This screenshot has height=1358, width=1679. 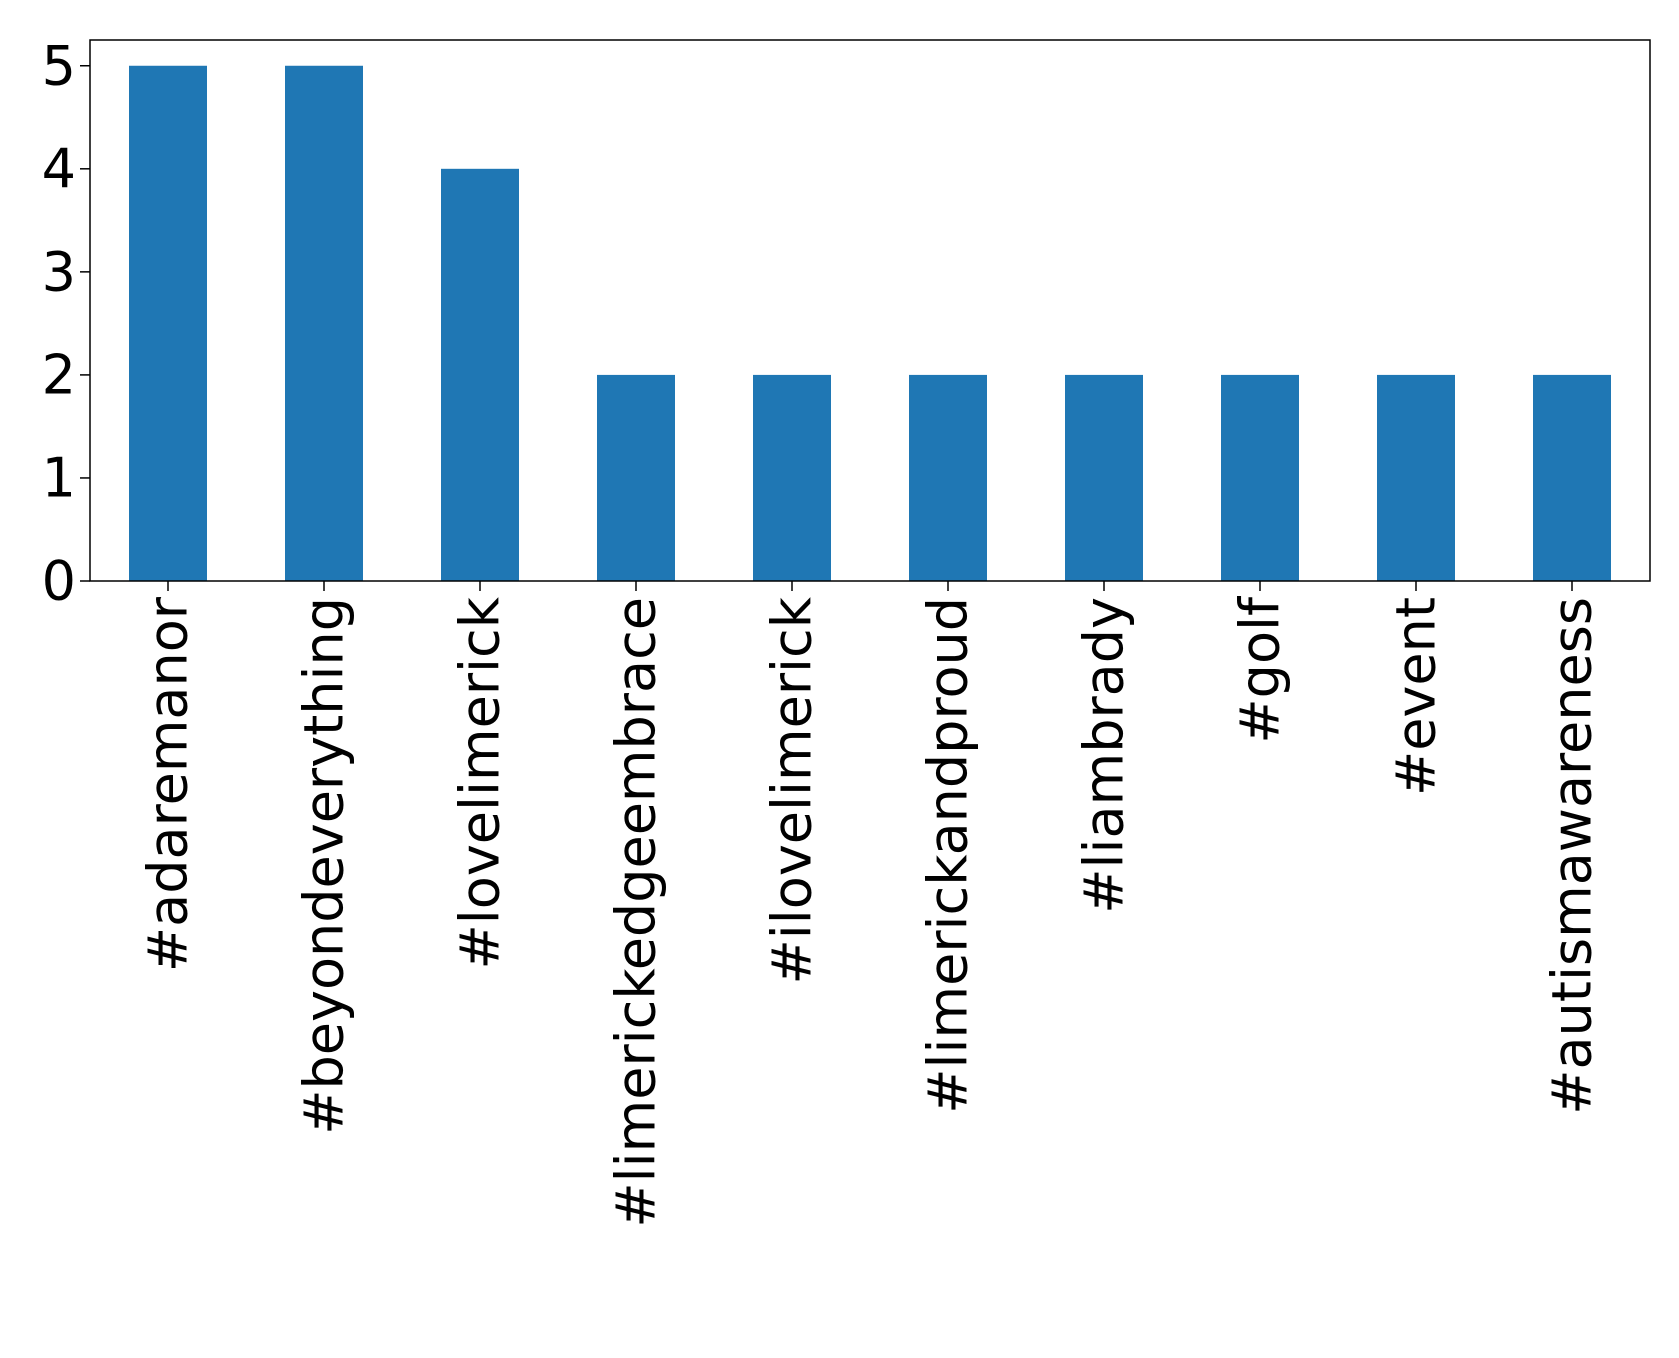 What do you see at coordinates (1416, 696) in the screenshot?
I see `x-tick-label: #event` at bounding box center [1416, 696].